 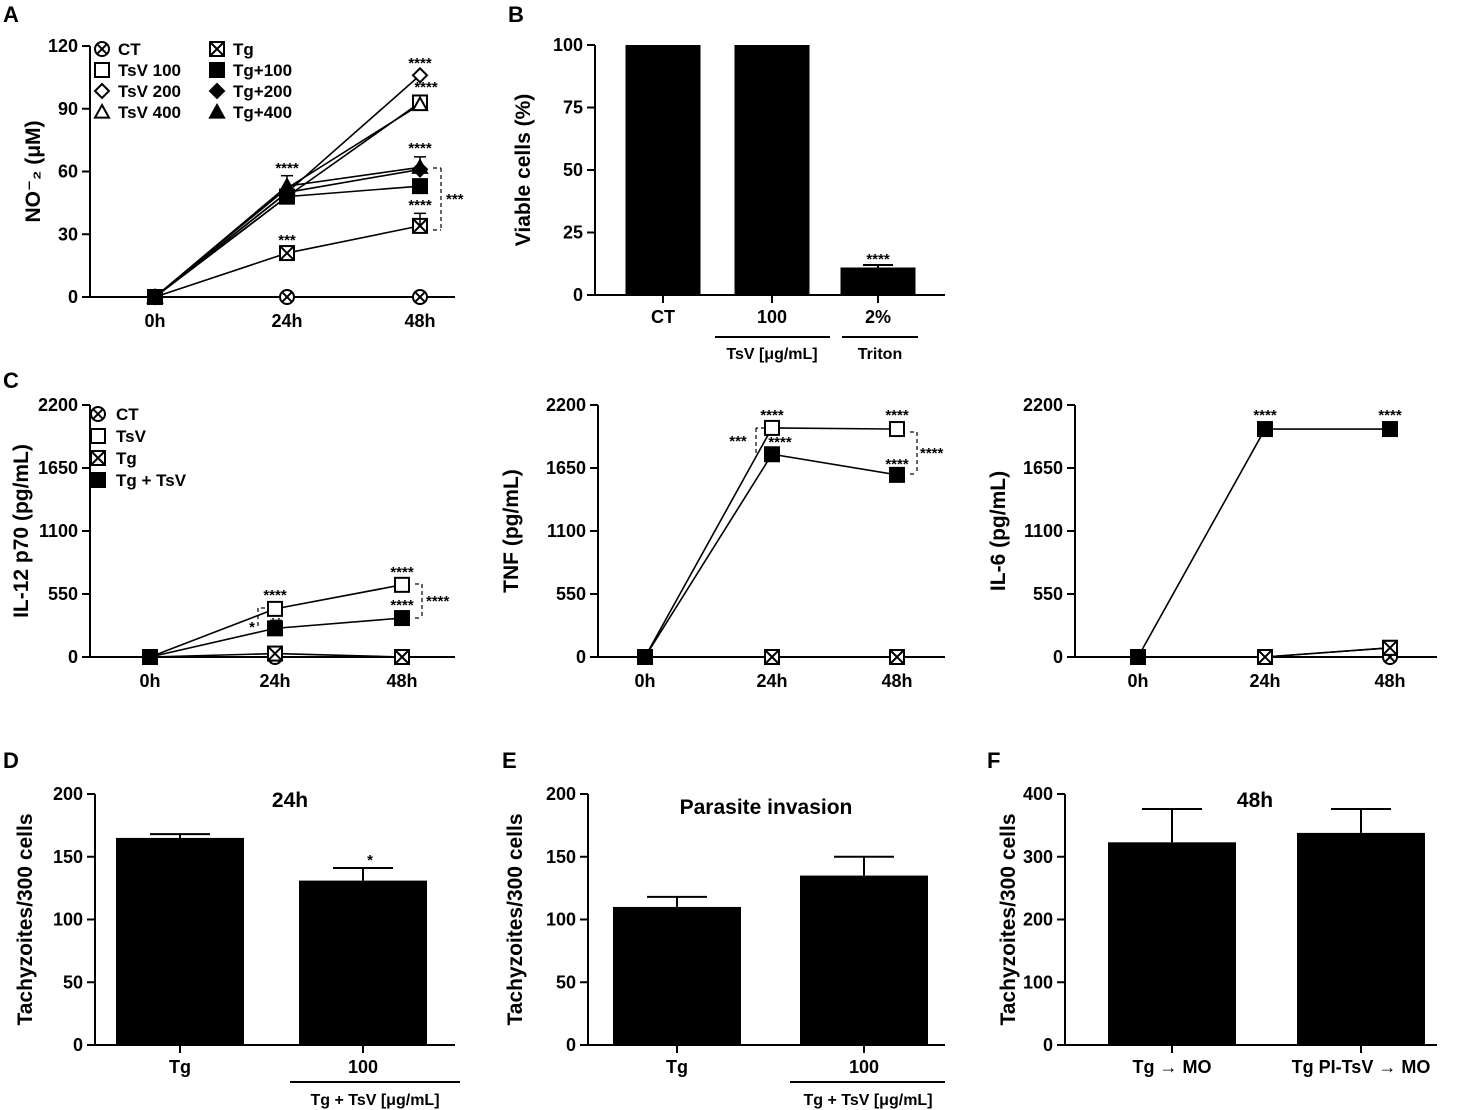 I want to click on panel-c3-xtick-label: 48h, so click(x=1389, y=681).